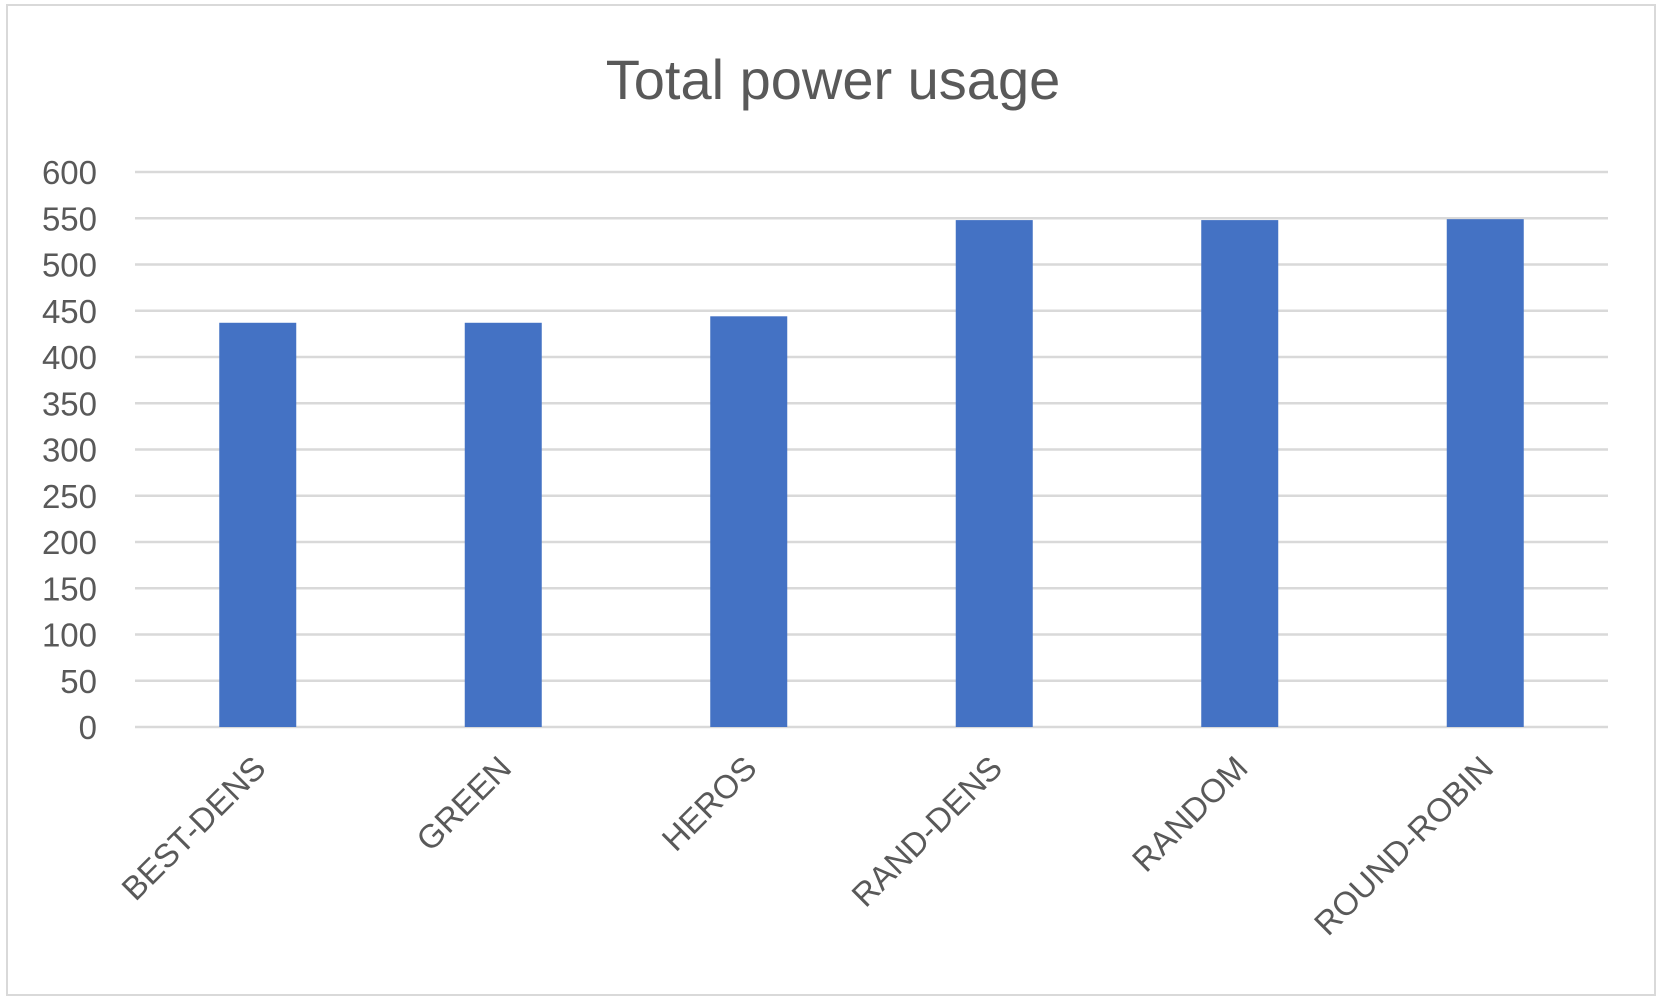  What do you see at coordinates (926, 831) in the screenshot?
I see `x-category-label: RAND-DENS` at bounding box center [926, 831].